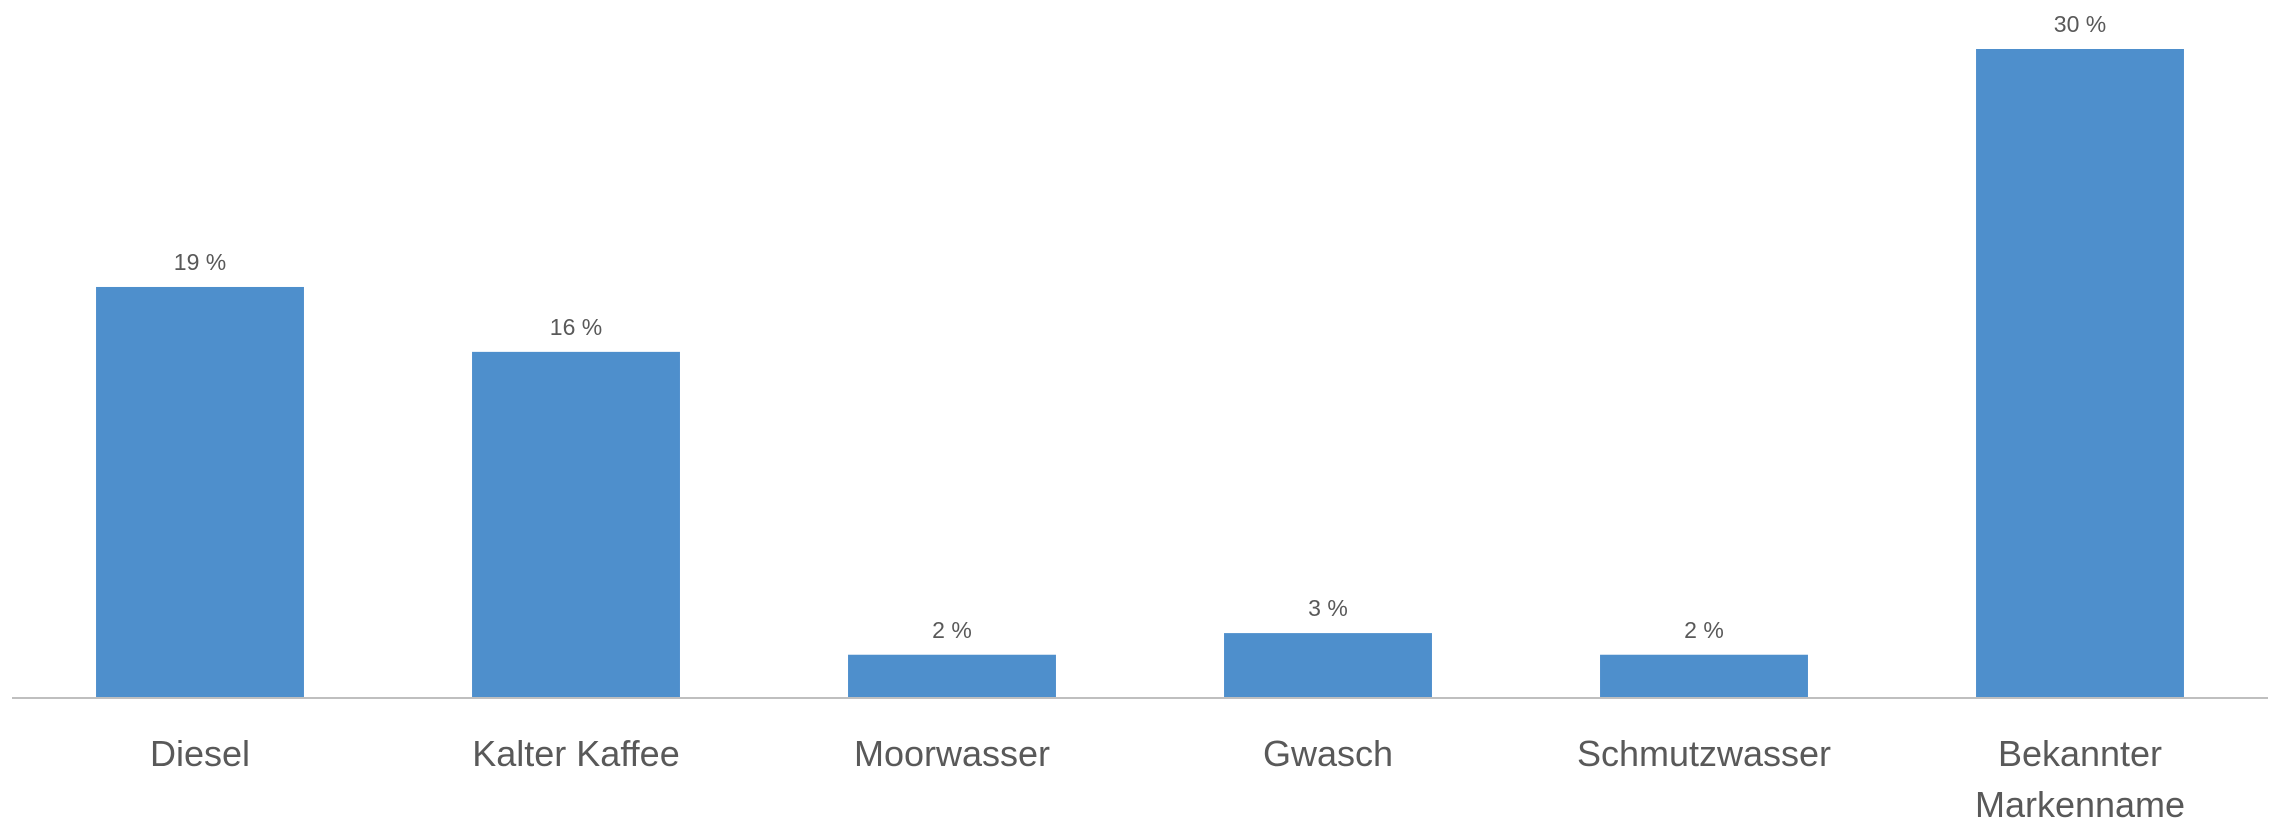 The width and height of the screenshot is (2272, 823). I want to click on x-tick-label: Kalter Kaffee, so click(576, 753).